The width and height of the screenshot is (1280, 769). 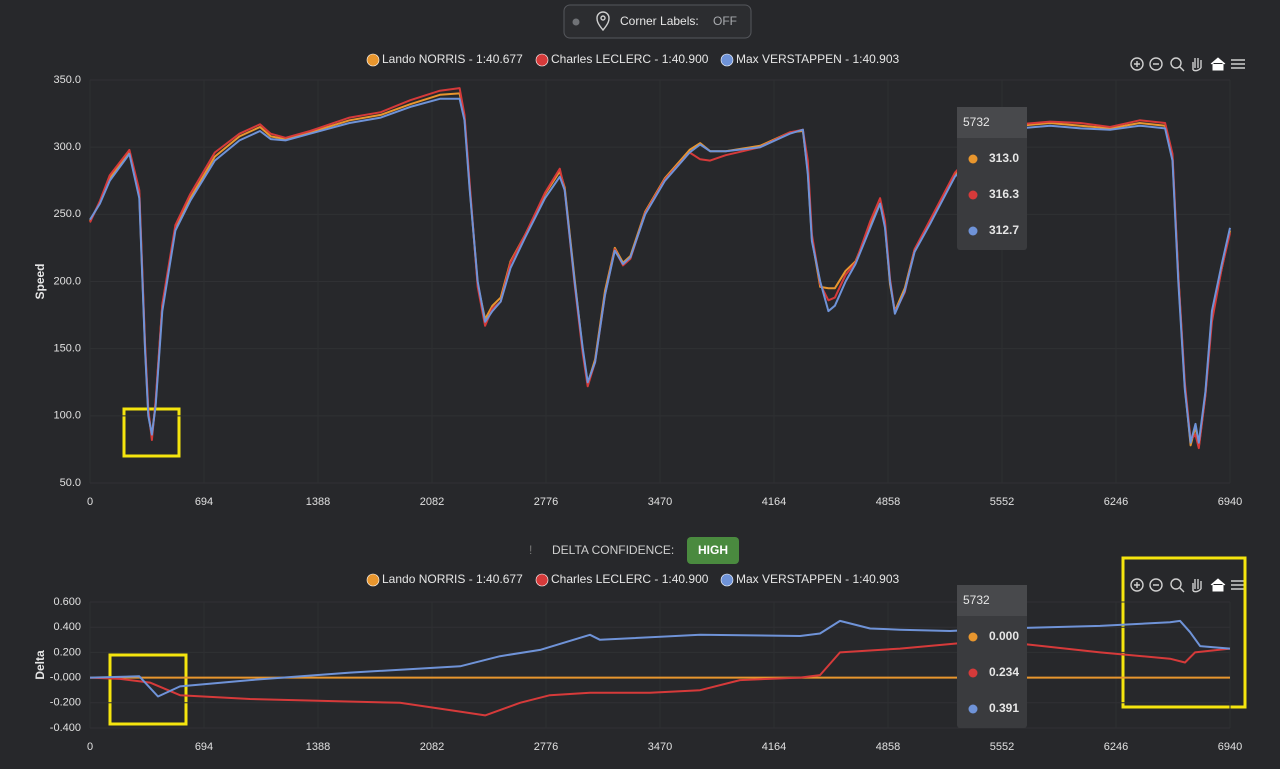 What do you see at coordinates (70, 483) in the screenshot?
I see `y-tick-label: 50.0` at bounding box center [70, 483].